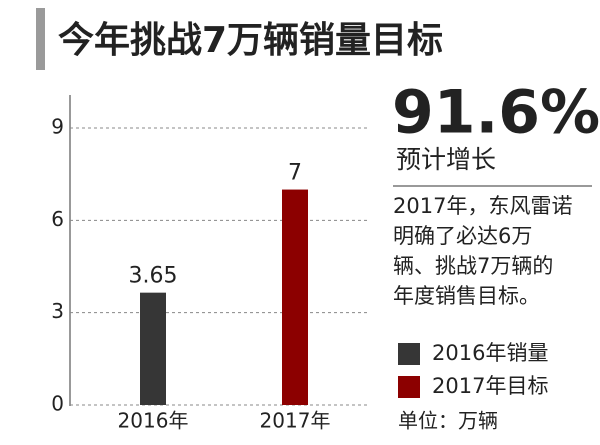  What do you see at coordinates (295, 173) in the screenshot?
I see `value-label: 7` at bounding box center [295, 173].